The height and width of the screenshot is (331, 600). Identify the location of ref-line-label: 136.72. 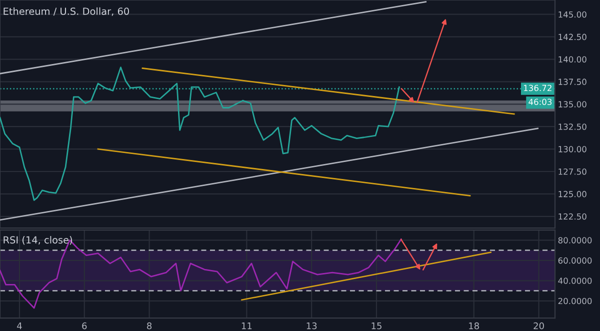
(538, 88).